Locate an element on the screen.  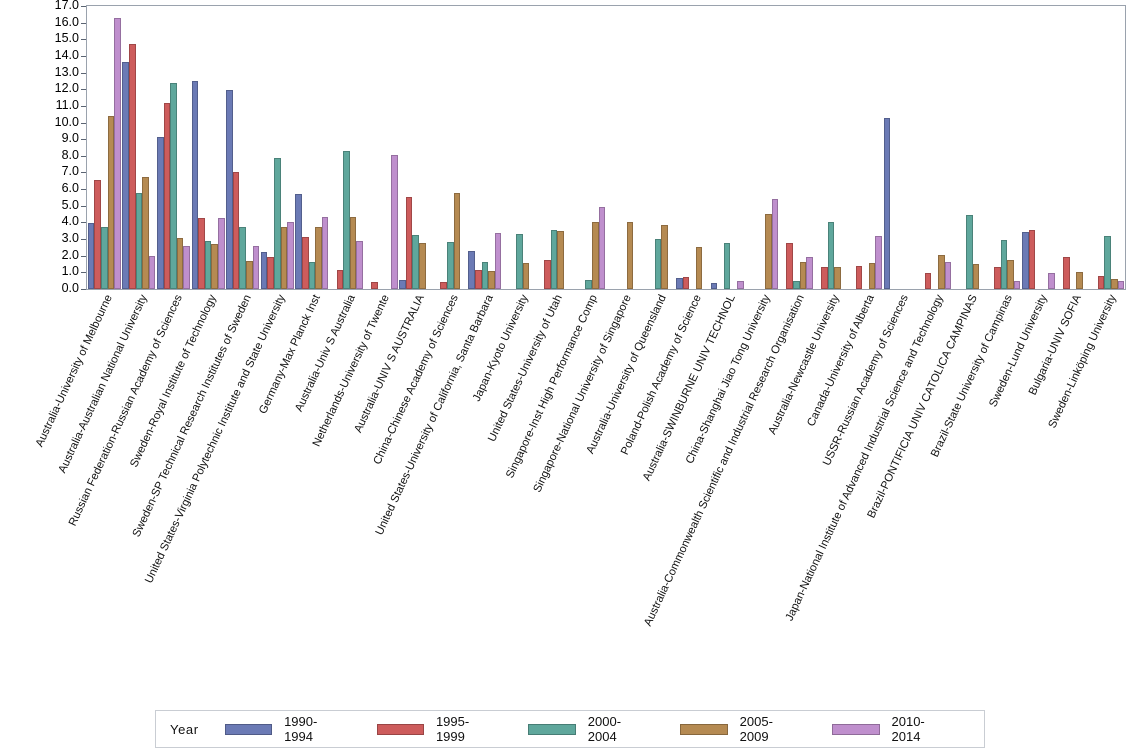
y-tick-label: 4.0 is located at coordinates (70, 221).